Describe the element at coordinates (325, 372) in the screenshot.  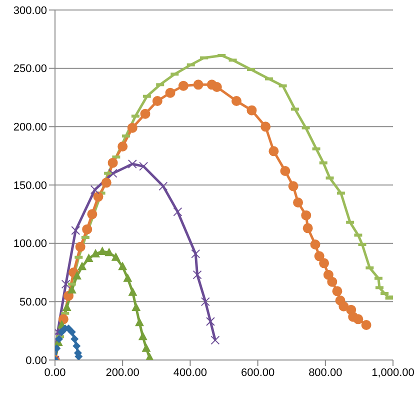
I see `x-tick-label: 800.00` at that location.